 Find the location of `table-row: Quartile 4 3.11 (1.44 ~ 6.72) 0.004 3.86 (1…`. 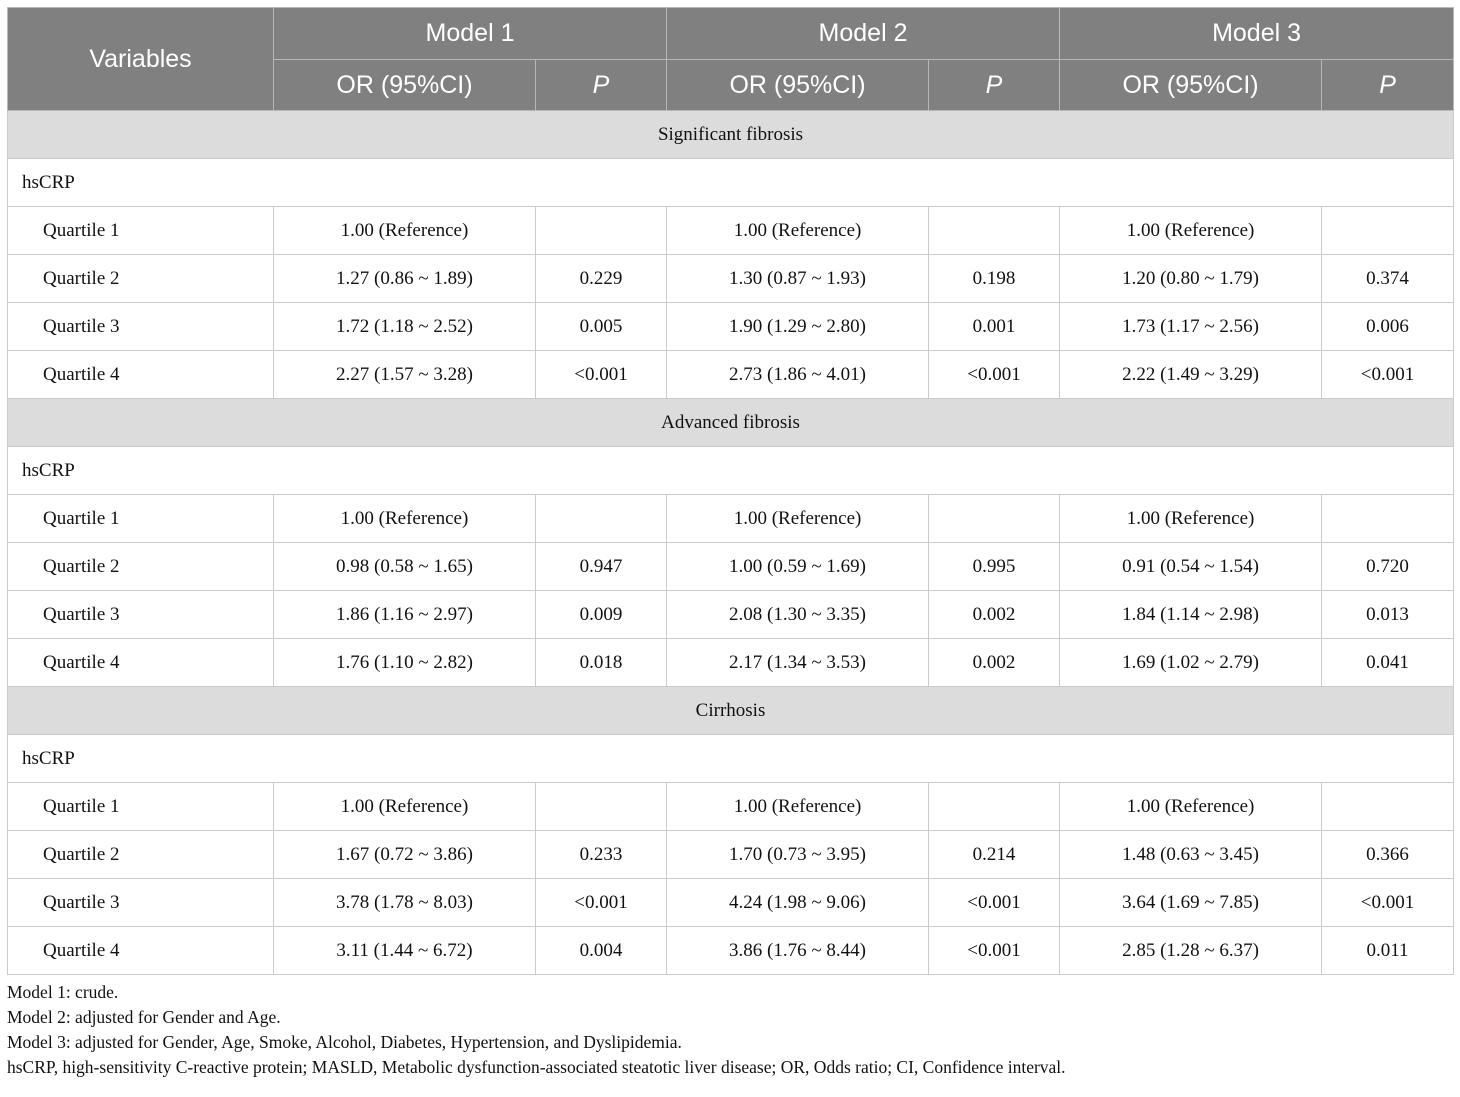

table-row: Quartile 4 3.11 (1.44 ~ 6.72) 0.004 3.86 (1… is located at coordinates (731, 950).